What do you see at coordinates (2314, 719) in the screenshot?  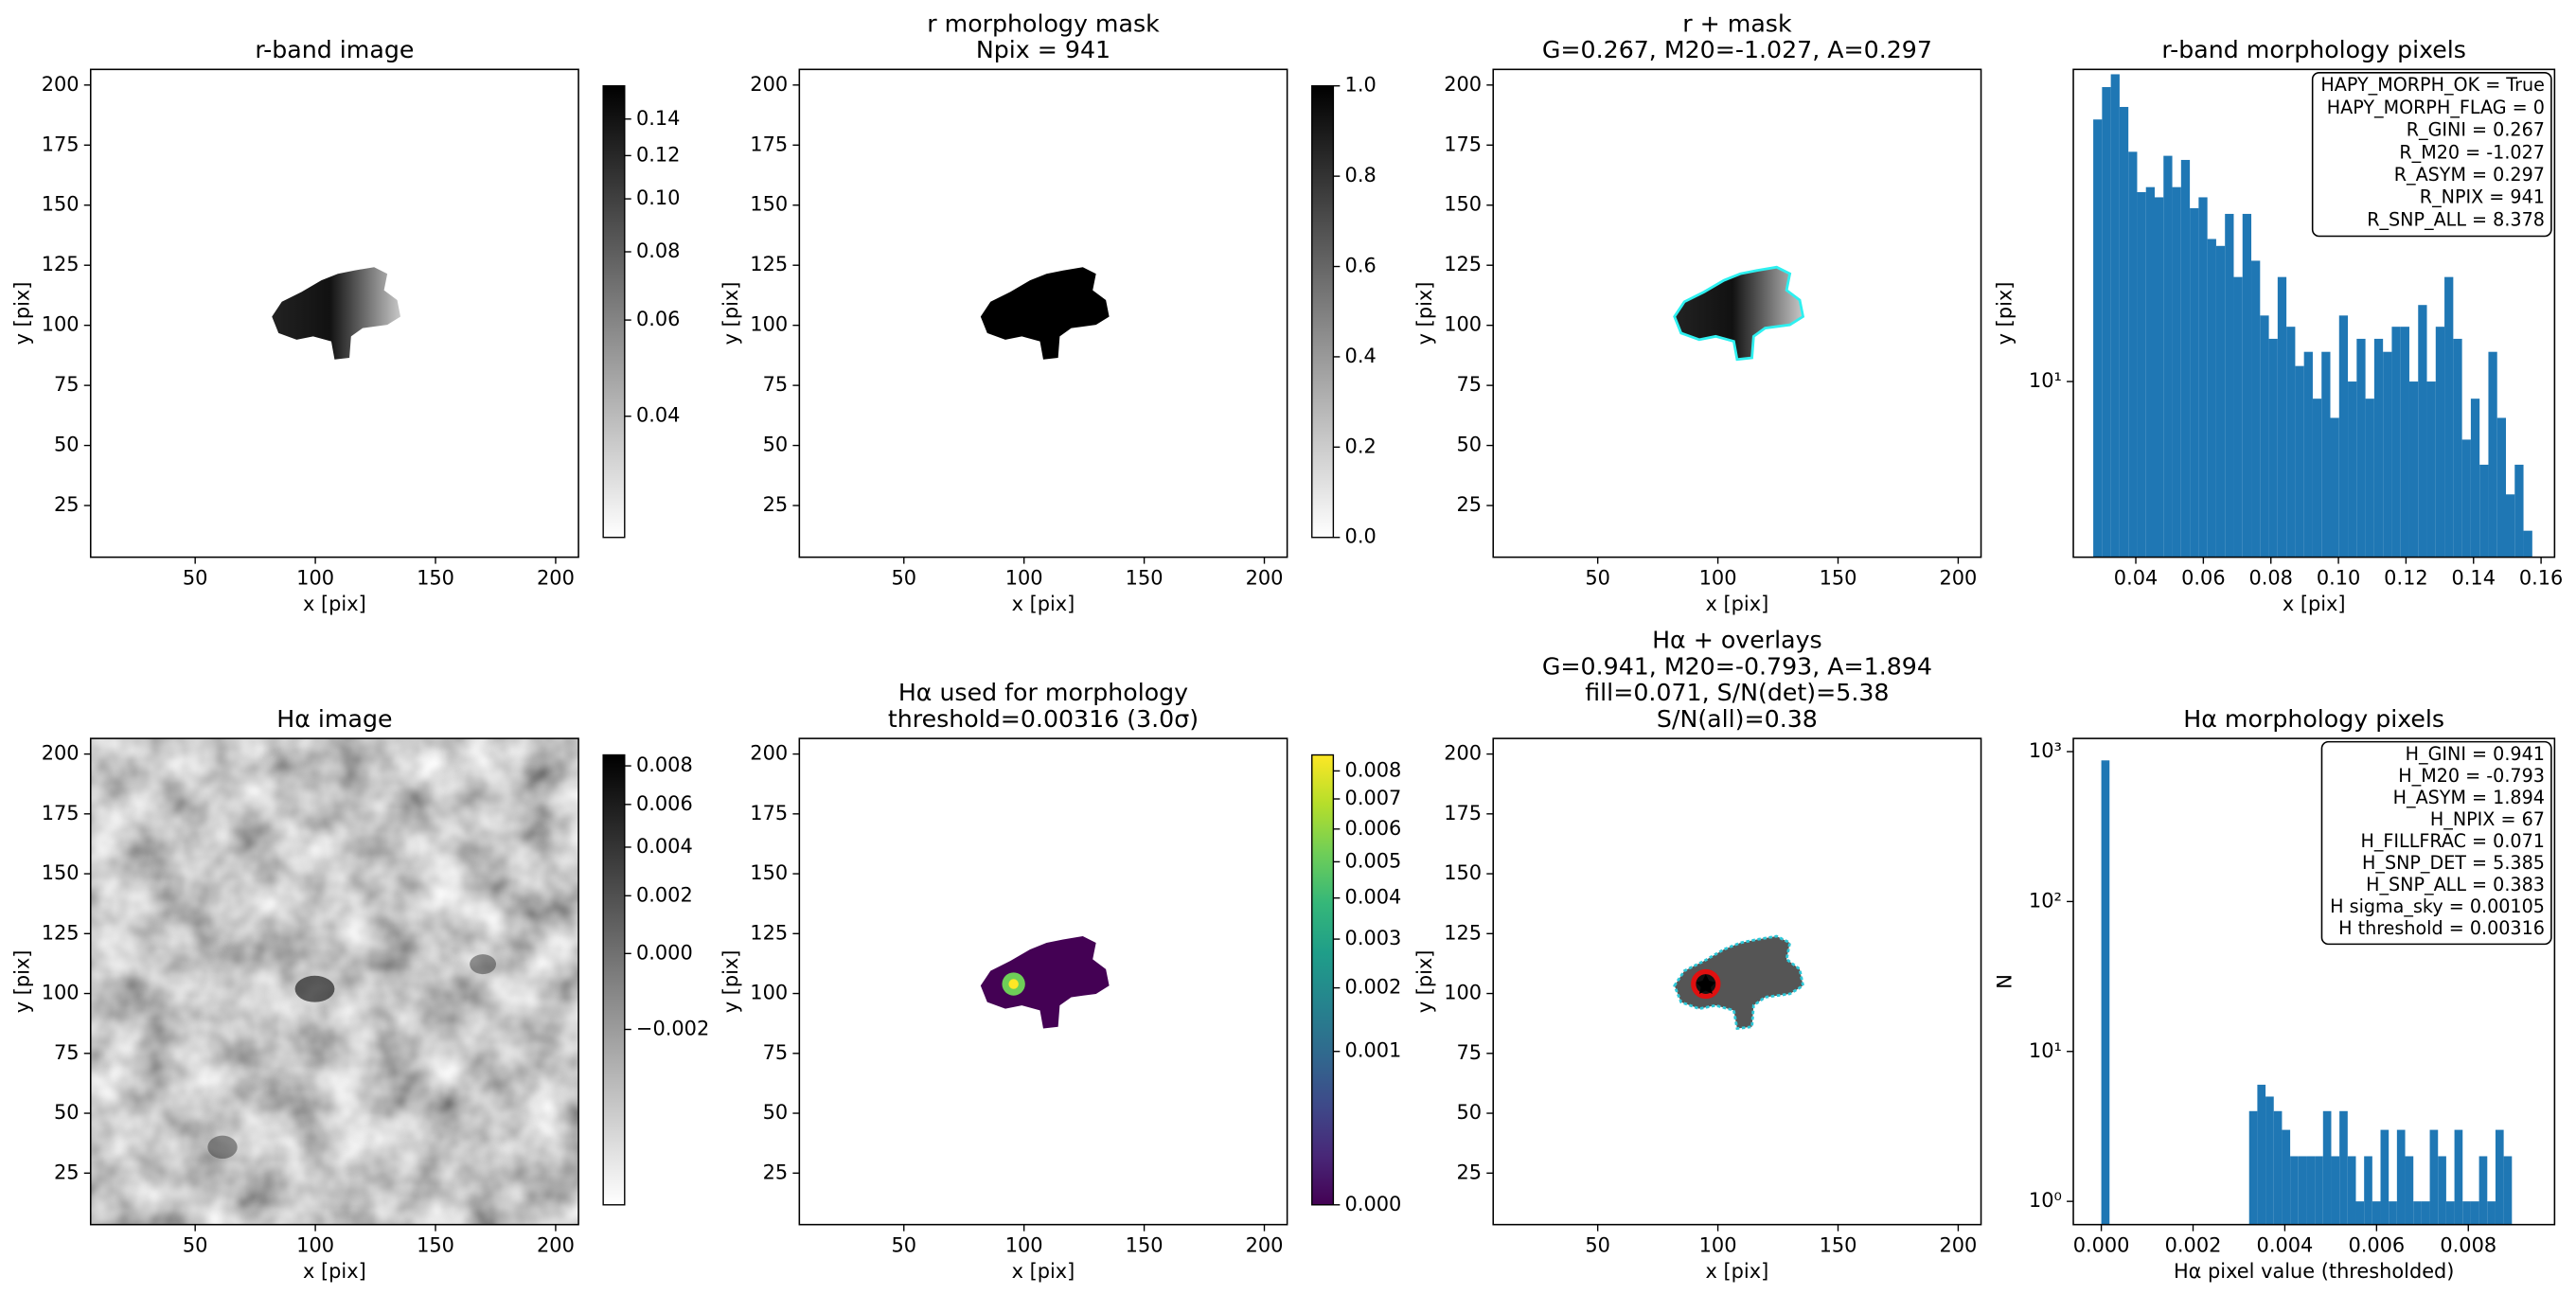 I see `panel-title: Hα morphology pixels` at bounding box center [2314, 719].